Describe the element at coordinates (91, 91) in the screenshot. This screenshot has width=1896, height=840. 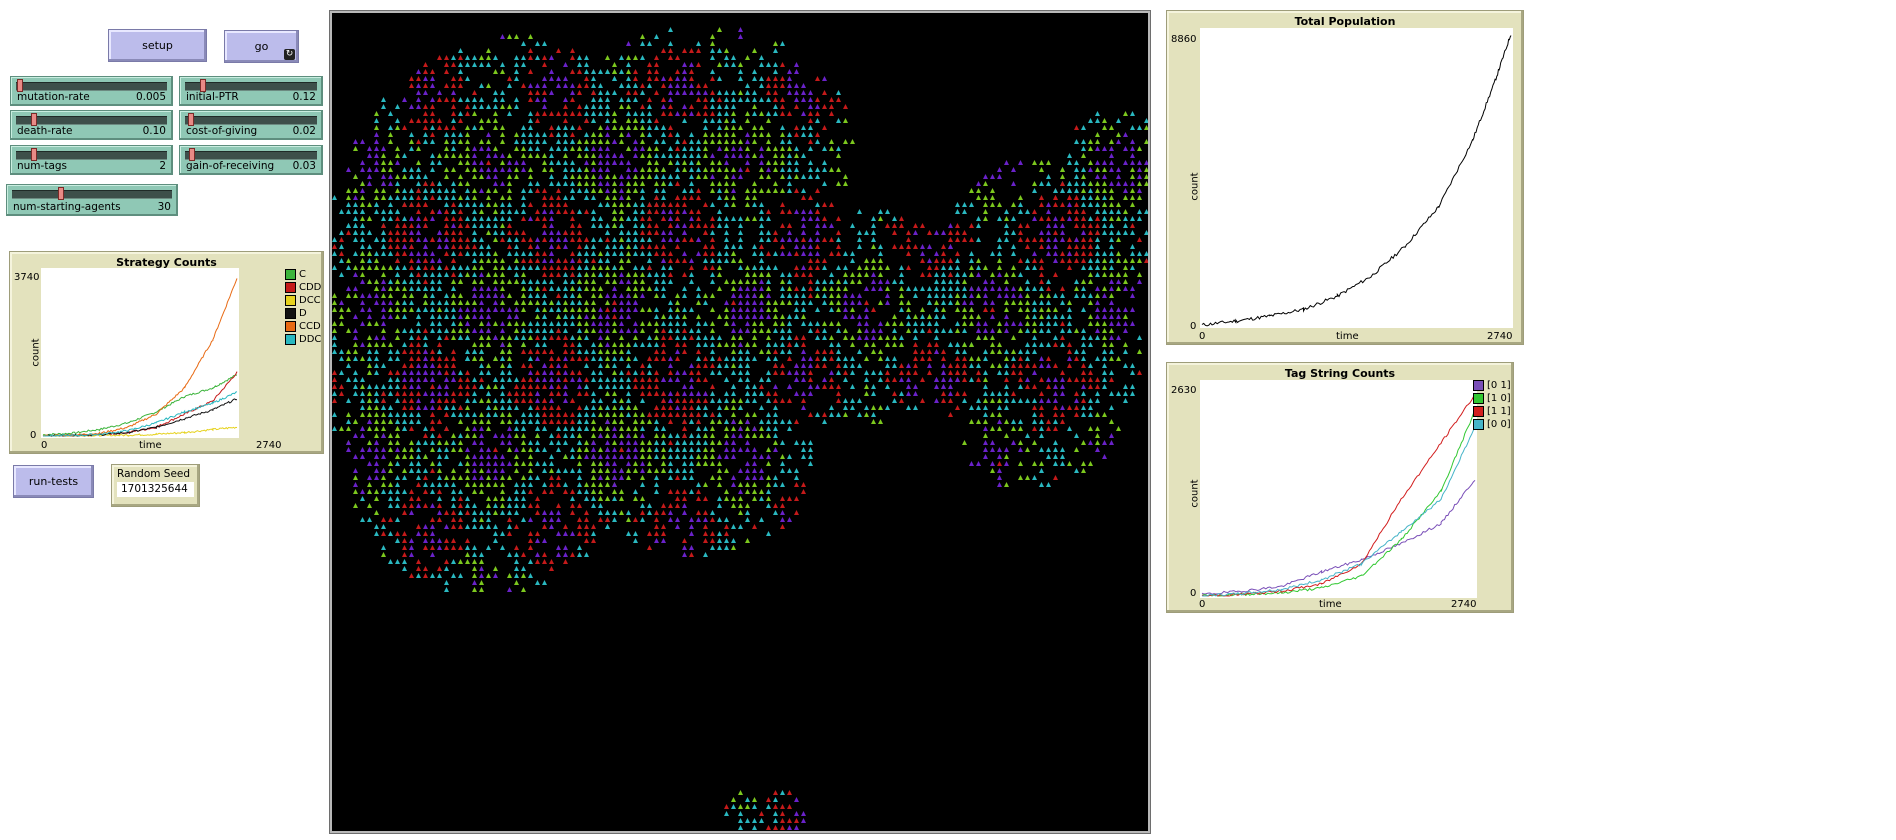
I see `slider-mutation-rate: mutation-rate 0.005` at that location.